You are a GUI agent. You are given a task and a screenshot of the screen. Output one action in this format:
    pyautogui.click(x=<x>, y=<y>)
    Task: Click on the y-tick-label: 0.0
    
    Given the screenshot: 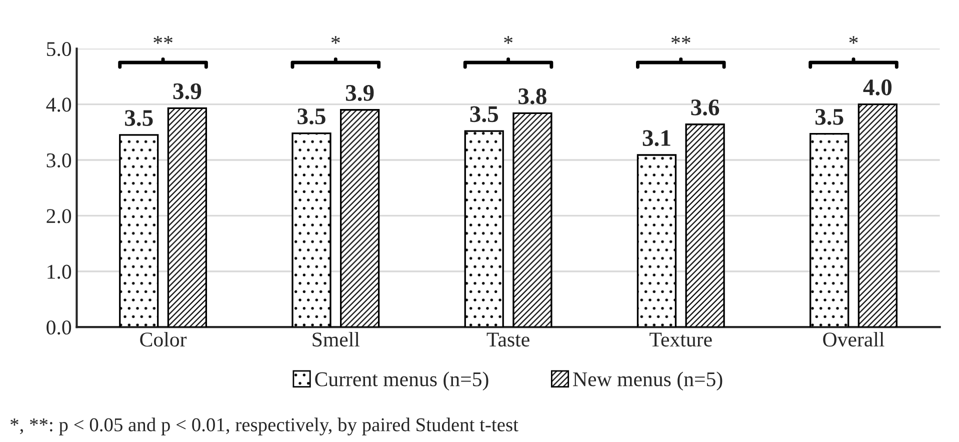 What is the action you would take?
    pyautogui.click(x=59, y=327)
    